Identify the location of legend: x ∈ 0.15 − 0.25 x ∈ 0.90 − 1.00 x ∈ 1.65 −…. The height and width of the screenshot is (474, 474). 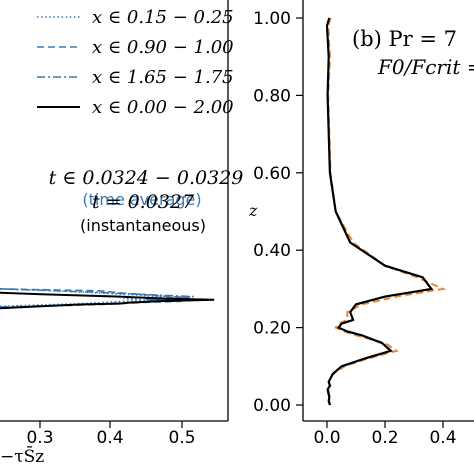
(135, 62).